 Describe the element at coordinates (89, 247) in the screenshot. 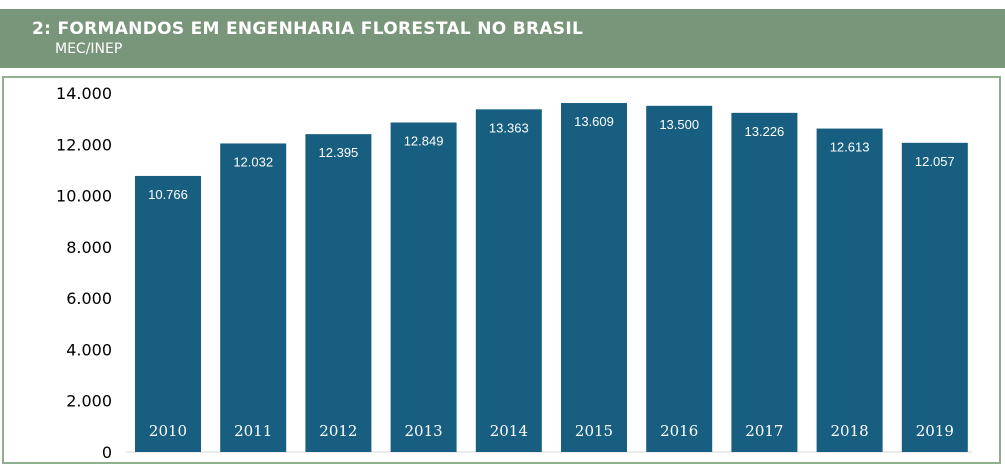

I see `y-tick-label: 8.000` at that location.